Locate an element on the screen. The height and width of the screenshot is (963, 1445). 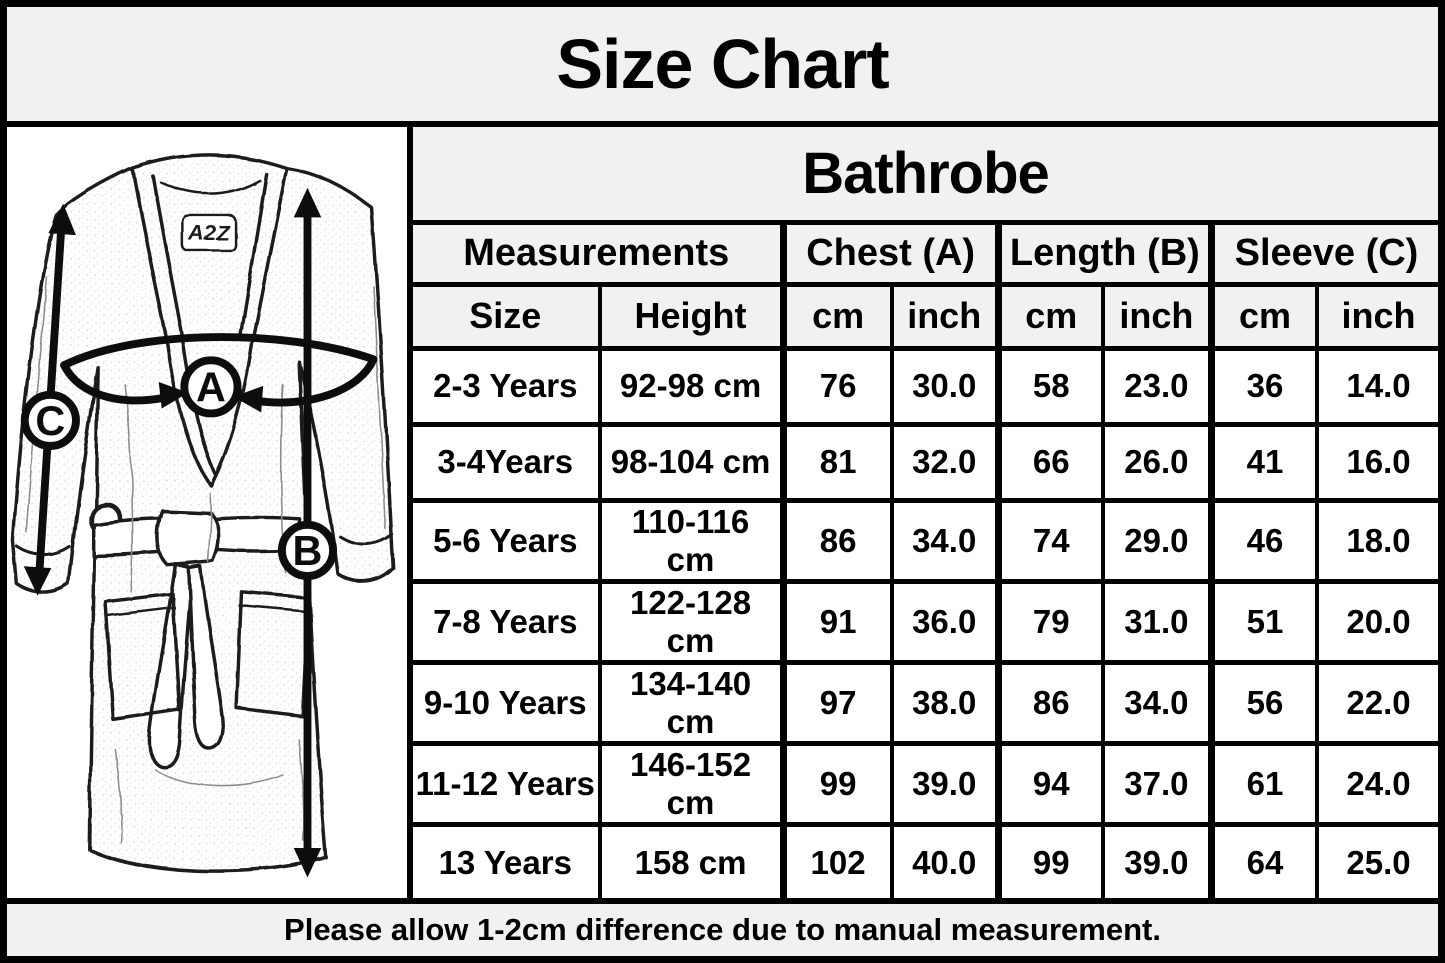
table-cell: 74 is located at coordinates (1049, 540).